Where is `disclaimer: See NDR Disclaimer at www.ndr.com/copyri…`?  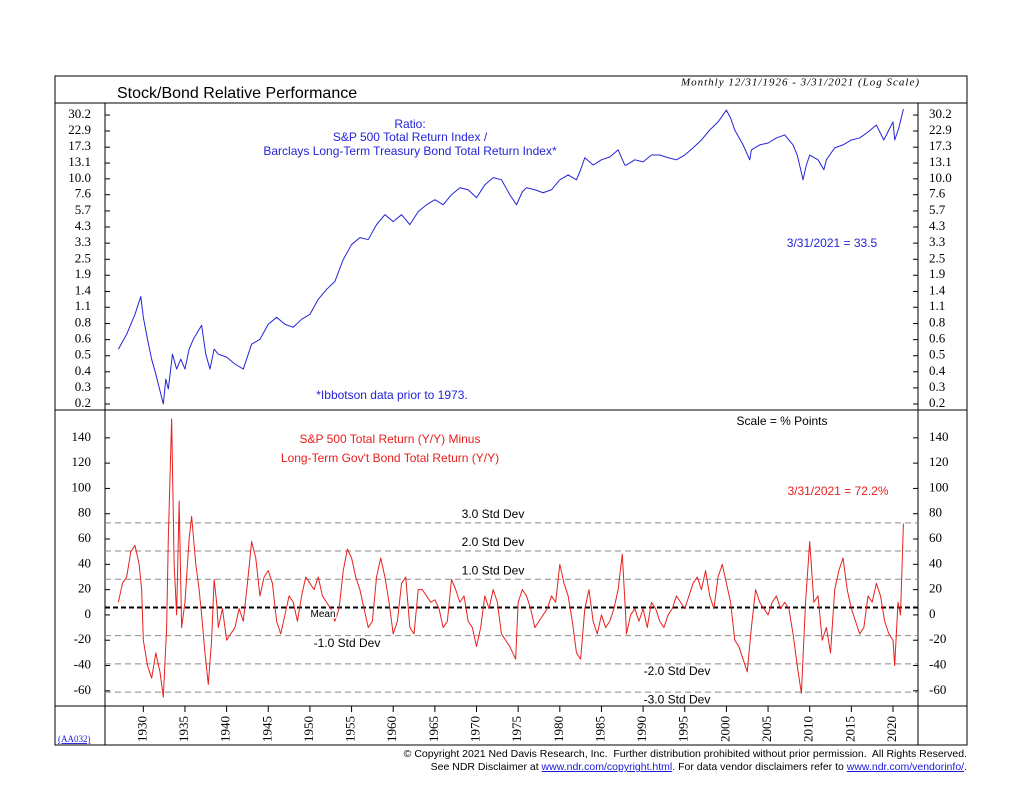
disclaimer: See NDR Disclaimer at www.ndr.com/copyri… is located at coordinates (699, 767).